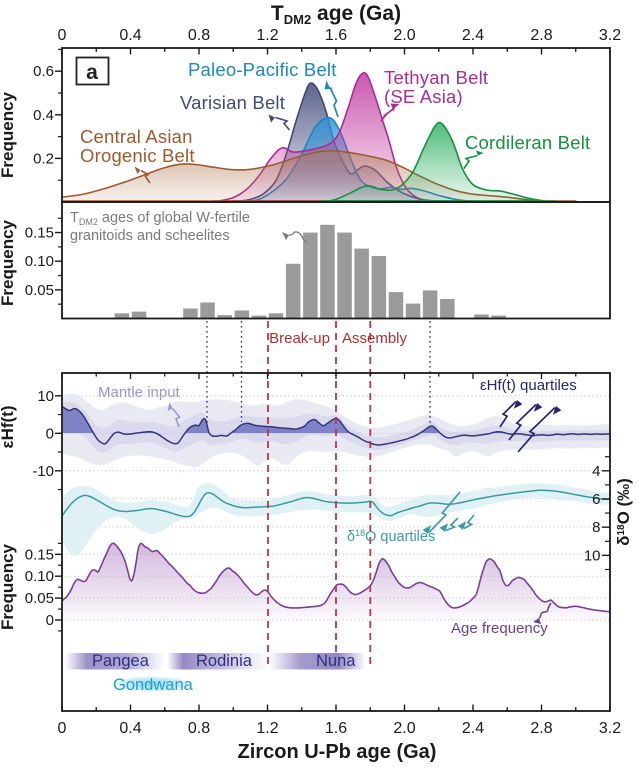  Describe the element at coordinates (139, 392) in the screenshot. I see `svg-text: Mantle input` at that location.